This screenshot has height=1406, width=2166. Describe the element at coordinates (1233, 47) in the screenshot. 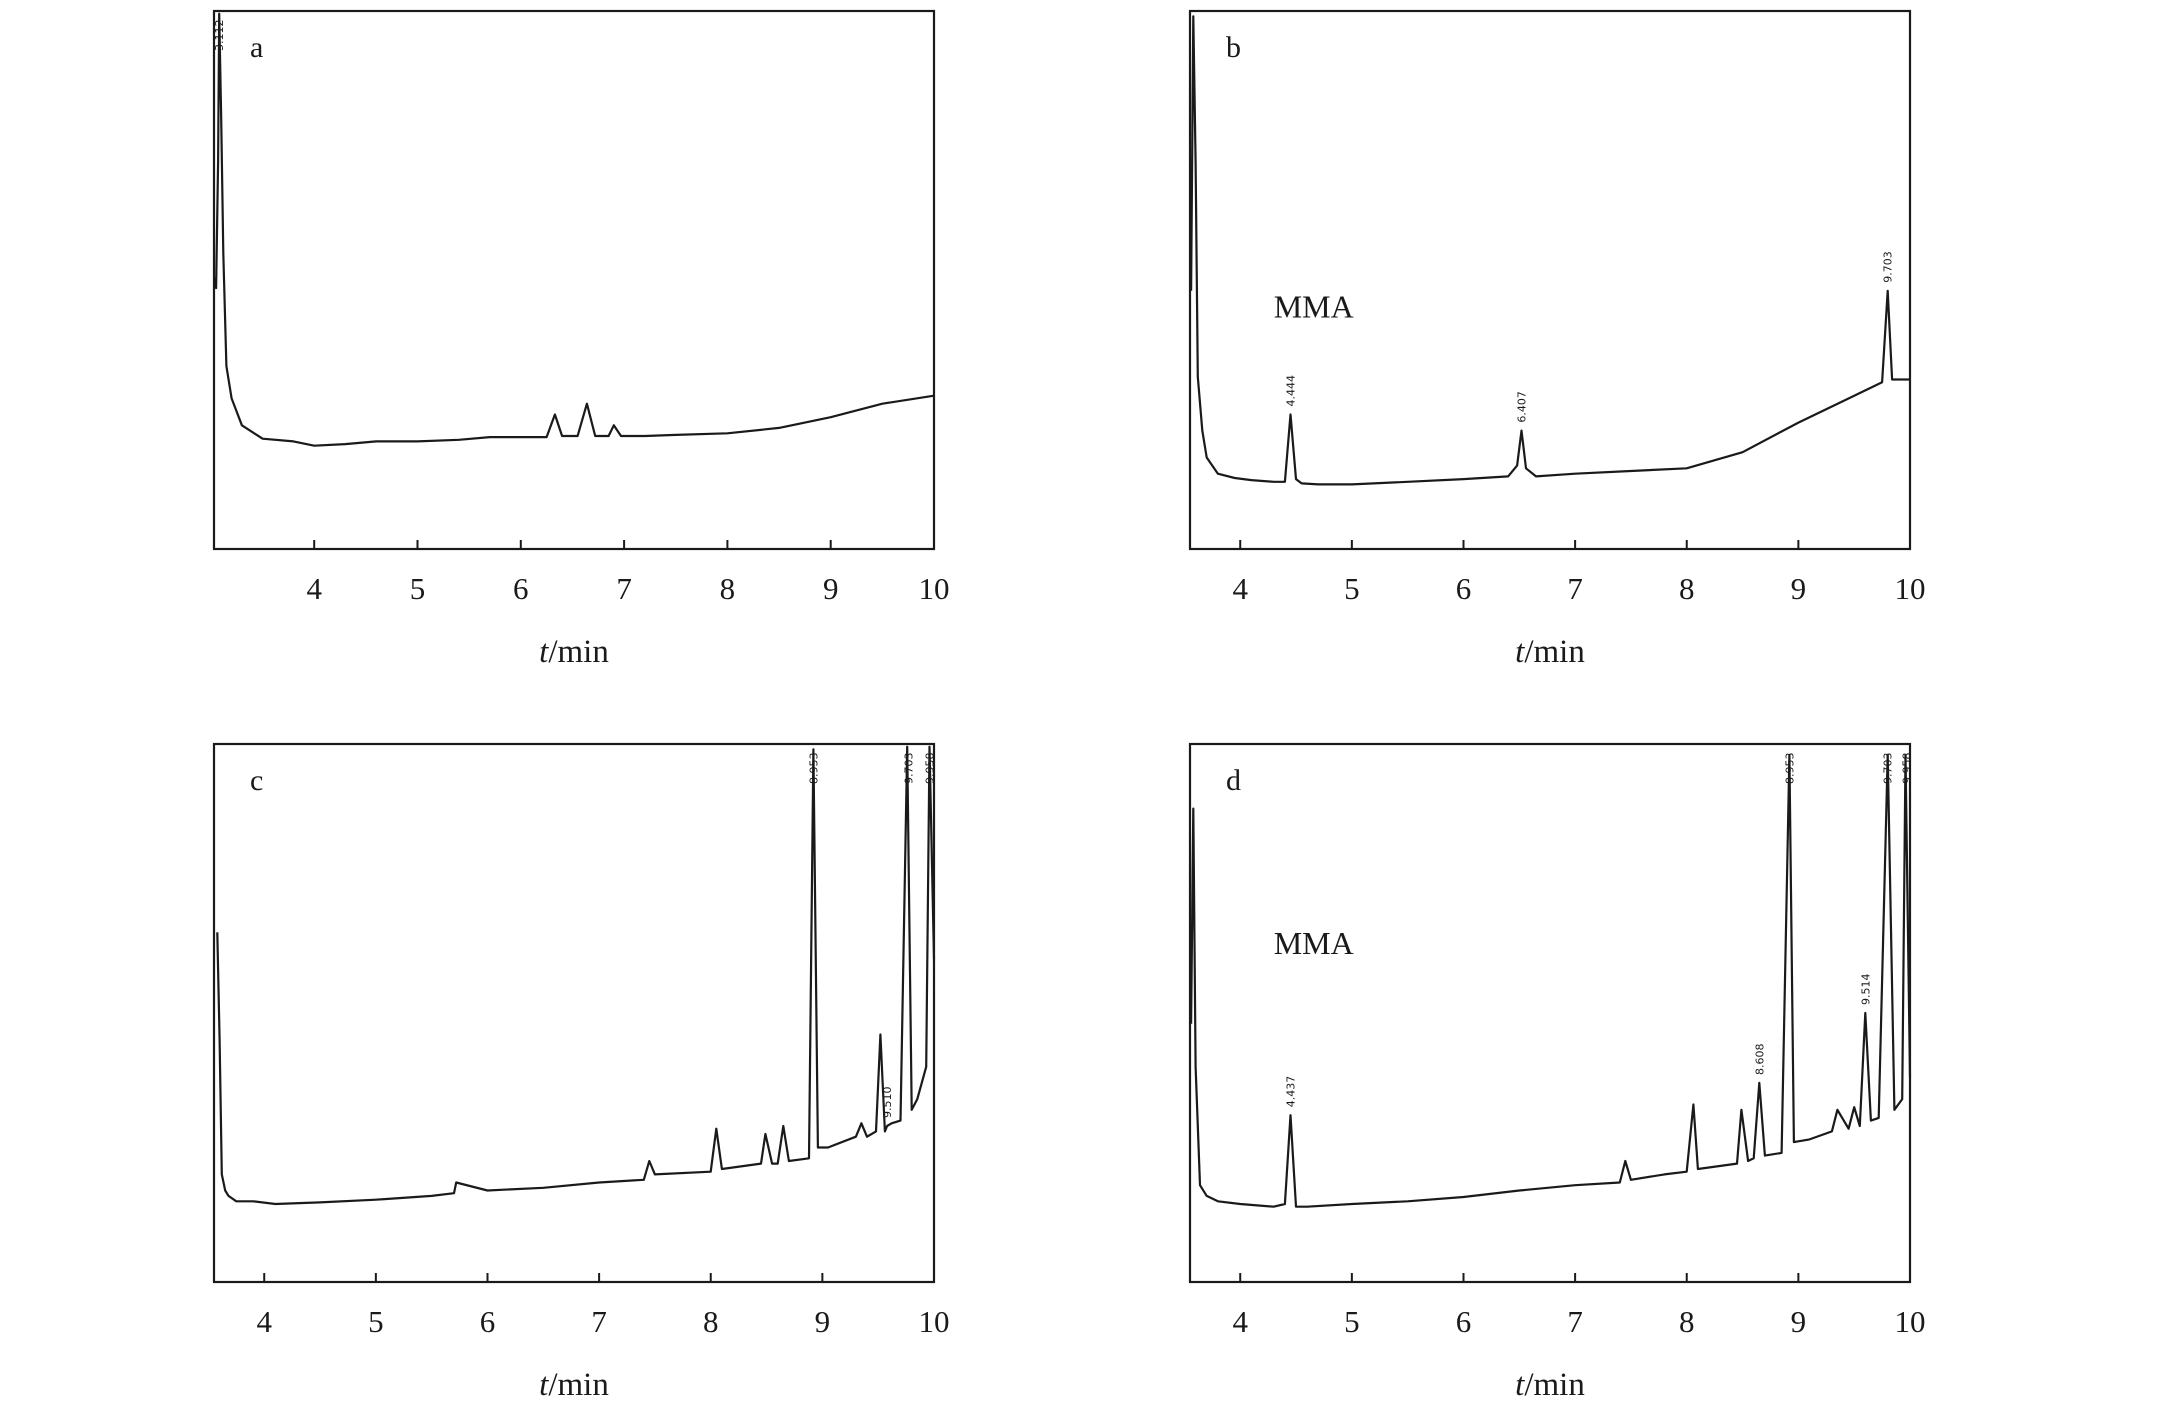

I see `panel-letter: b` at that location.